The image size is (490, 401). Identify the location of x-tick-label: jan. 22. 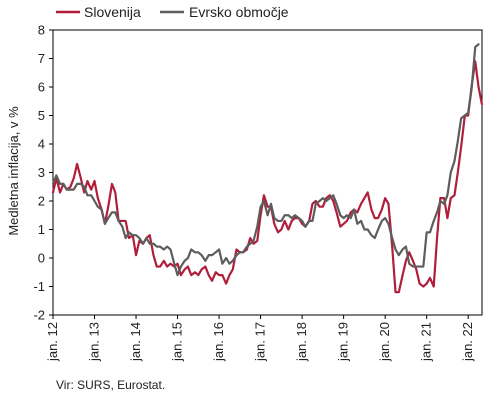
(467, 342).